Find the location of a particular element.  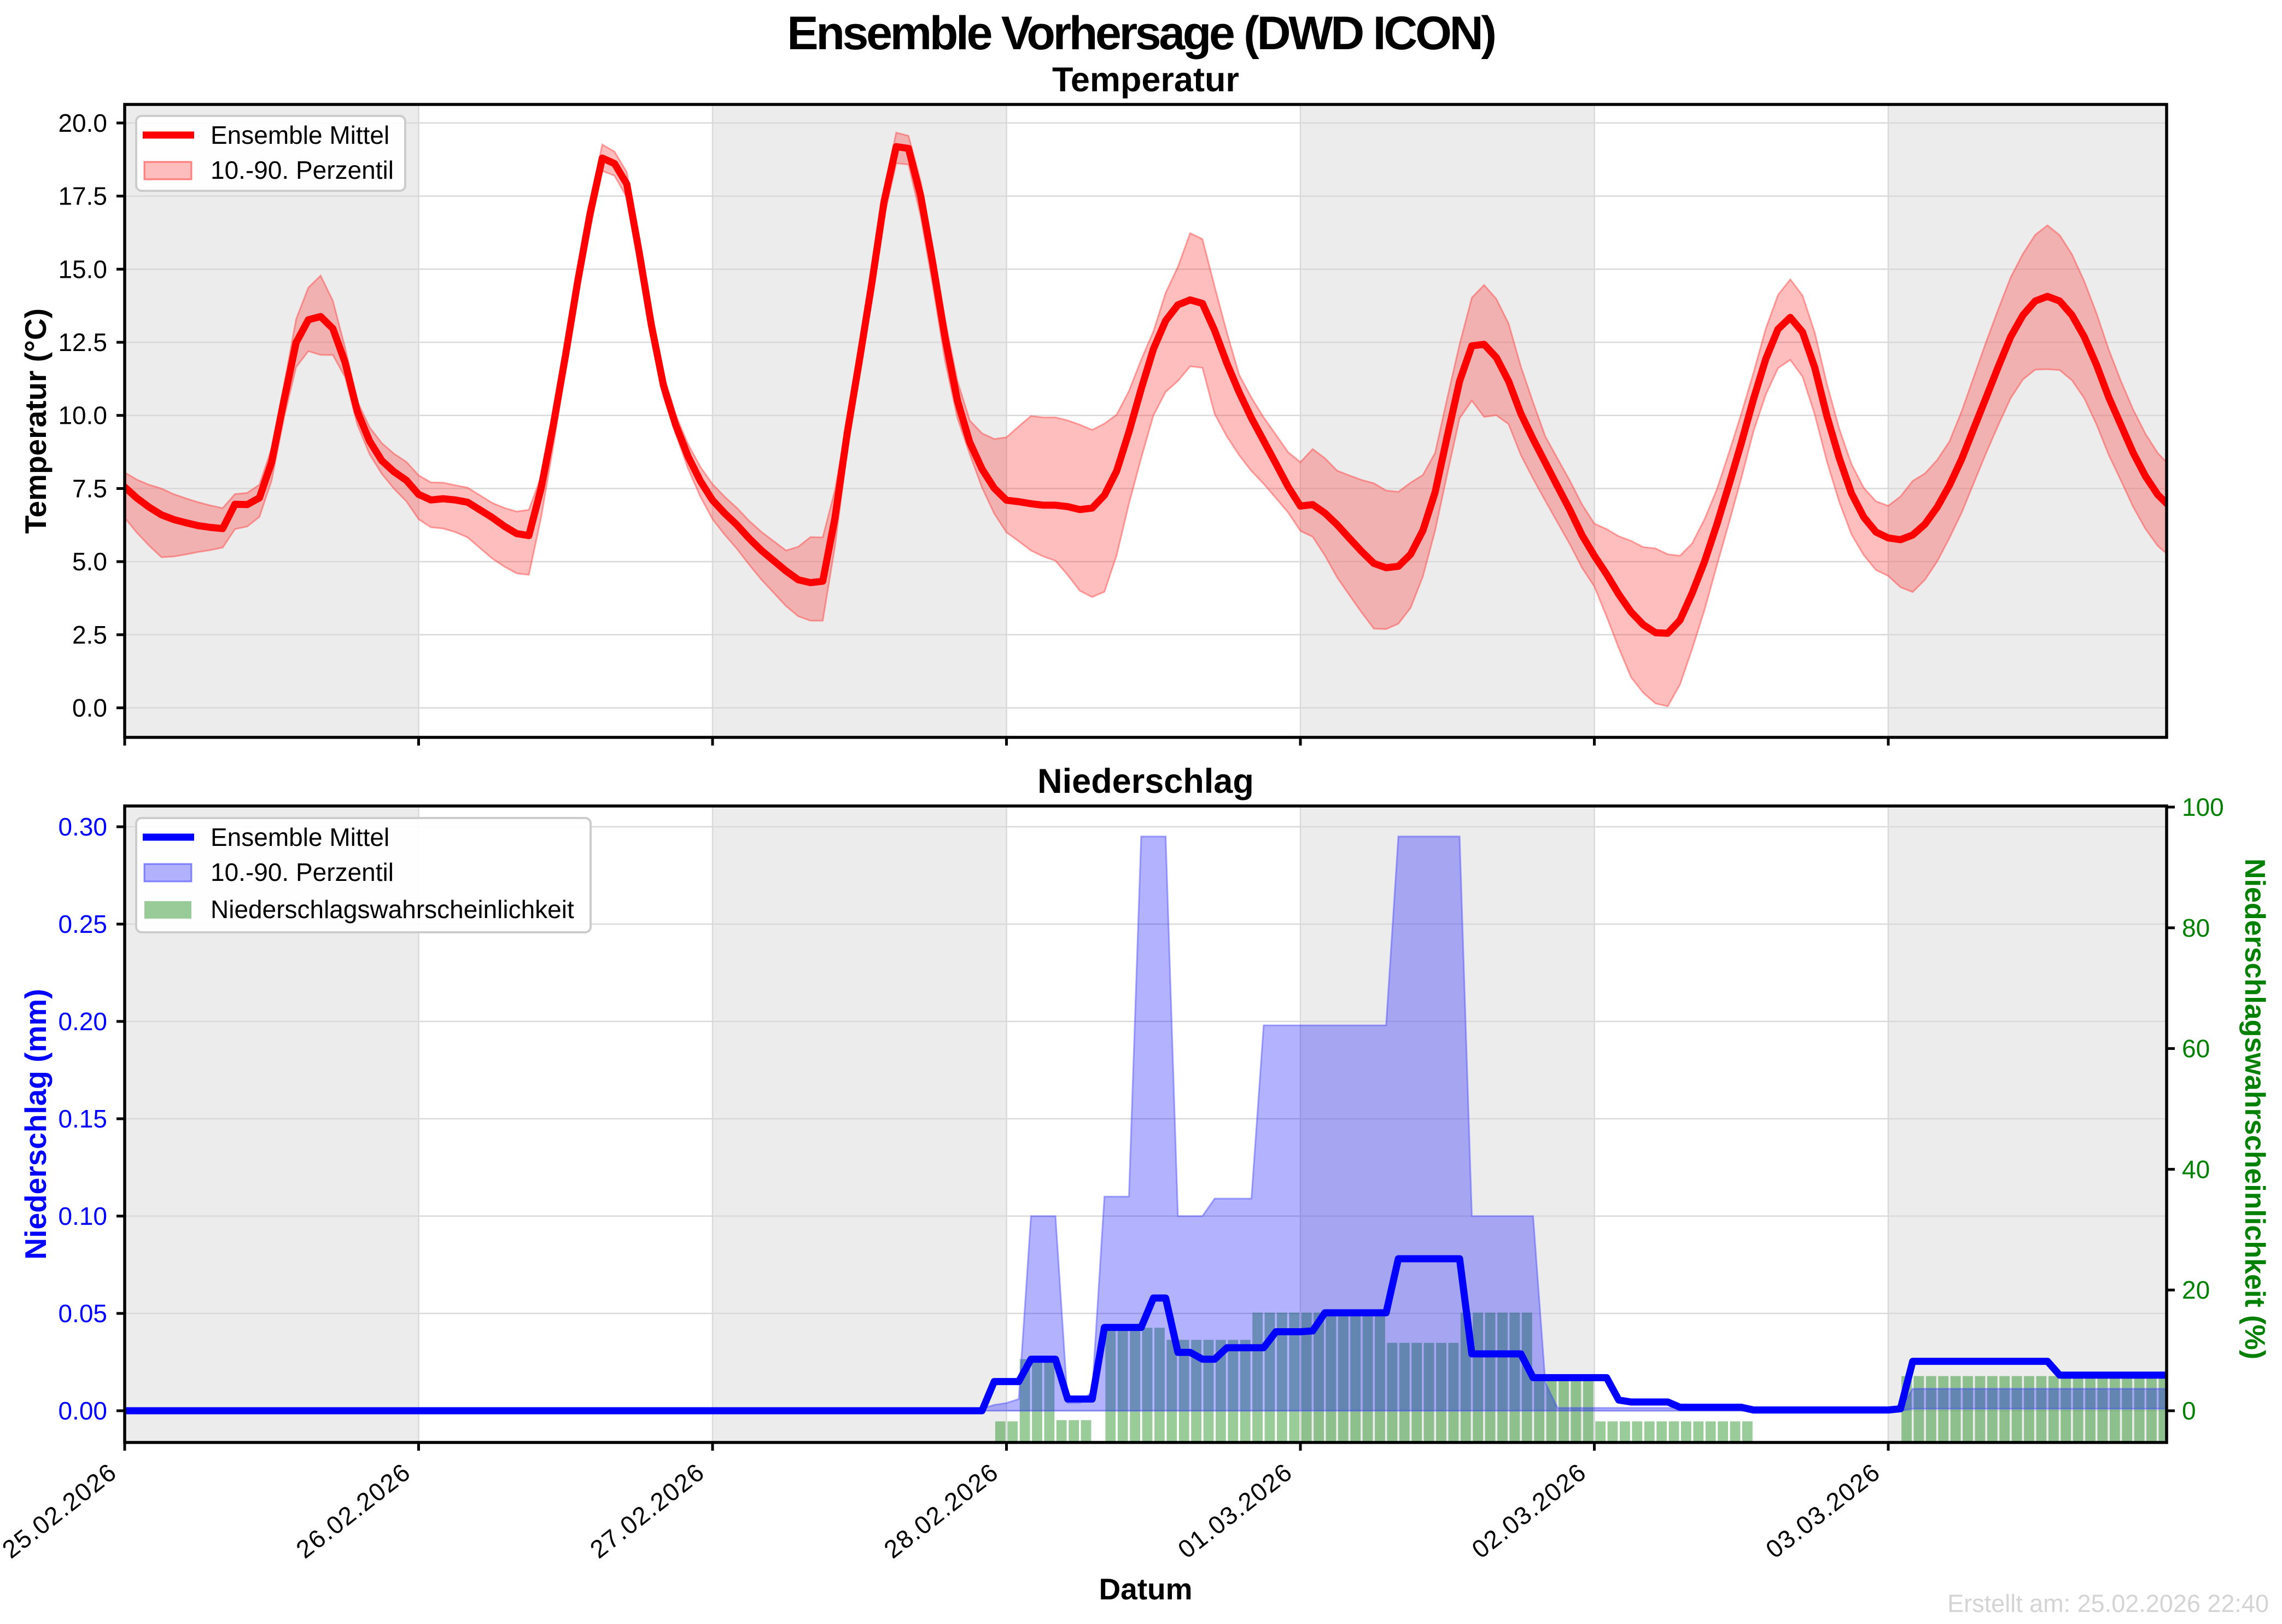

svg-text: 0.20 is located at coordinates (82, 1021).